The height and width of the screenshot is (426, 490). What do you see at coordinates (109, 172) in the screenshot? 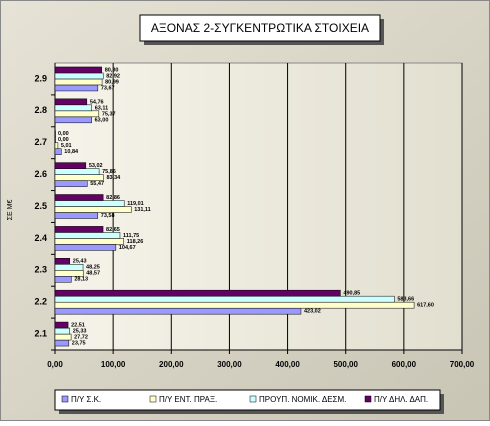
I see `value-label: 75,86` at bounding box center [109, 172].